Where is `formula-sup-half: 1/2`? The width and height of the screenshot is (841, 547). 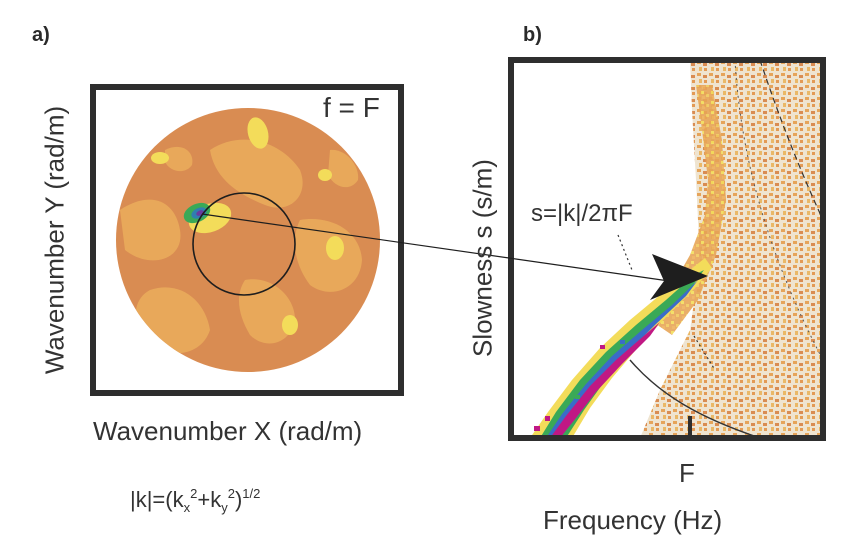
formula-sup-half: 1/2 is located at coordinates (251, 493).